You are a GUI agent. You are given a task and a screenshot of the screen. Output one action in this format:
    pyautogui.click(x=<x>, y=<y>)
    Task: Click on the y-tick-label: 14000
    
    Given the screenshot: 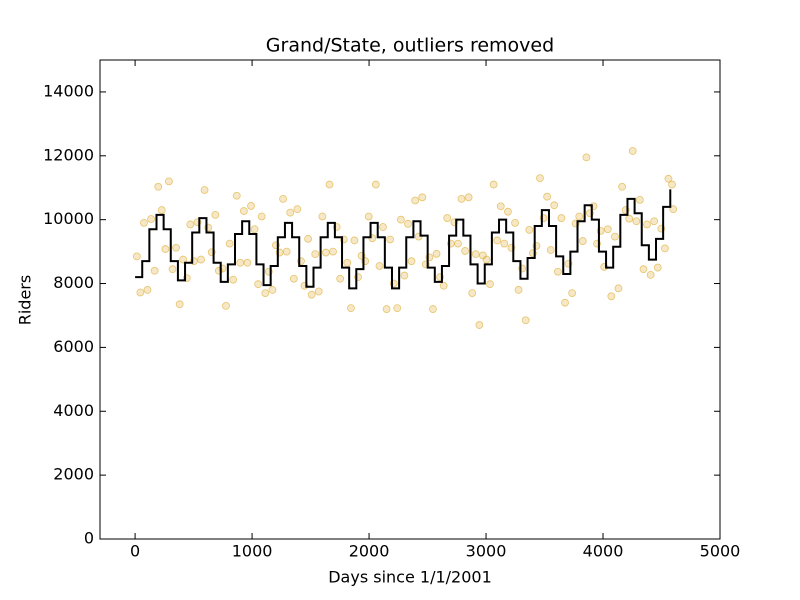 What is the action you would take?
    pyautogui.click(x=68, y=90)
    